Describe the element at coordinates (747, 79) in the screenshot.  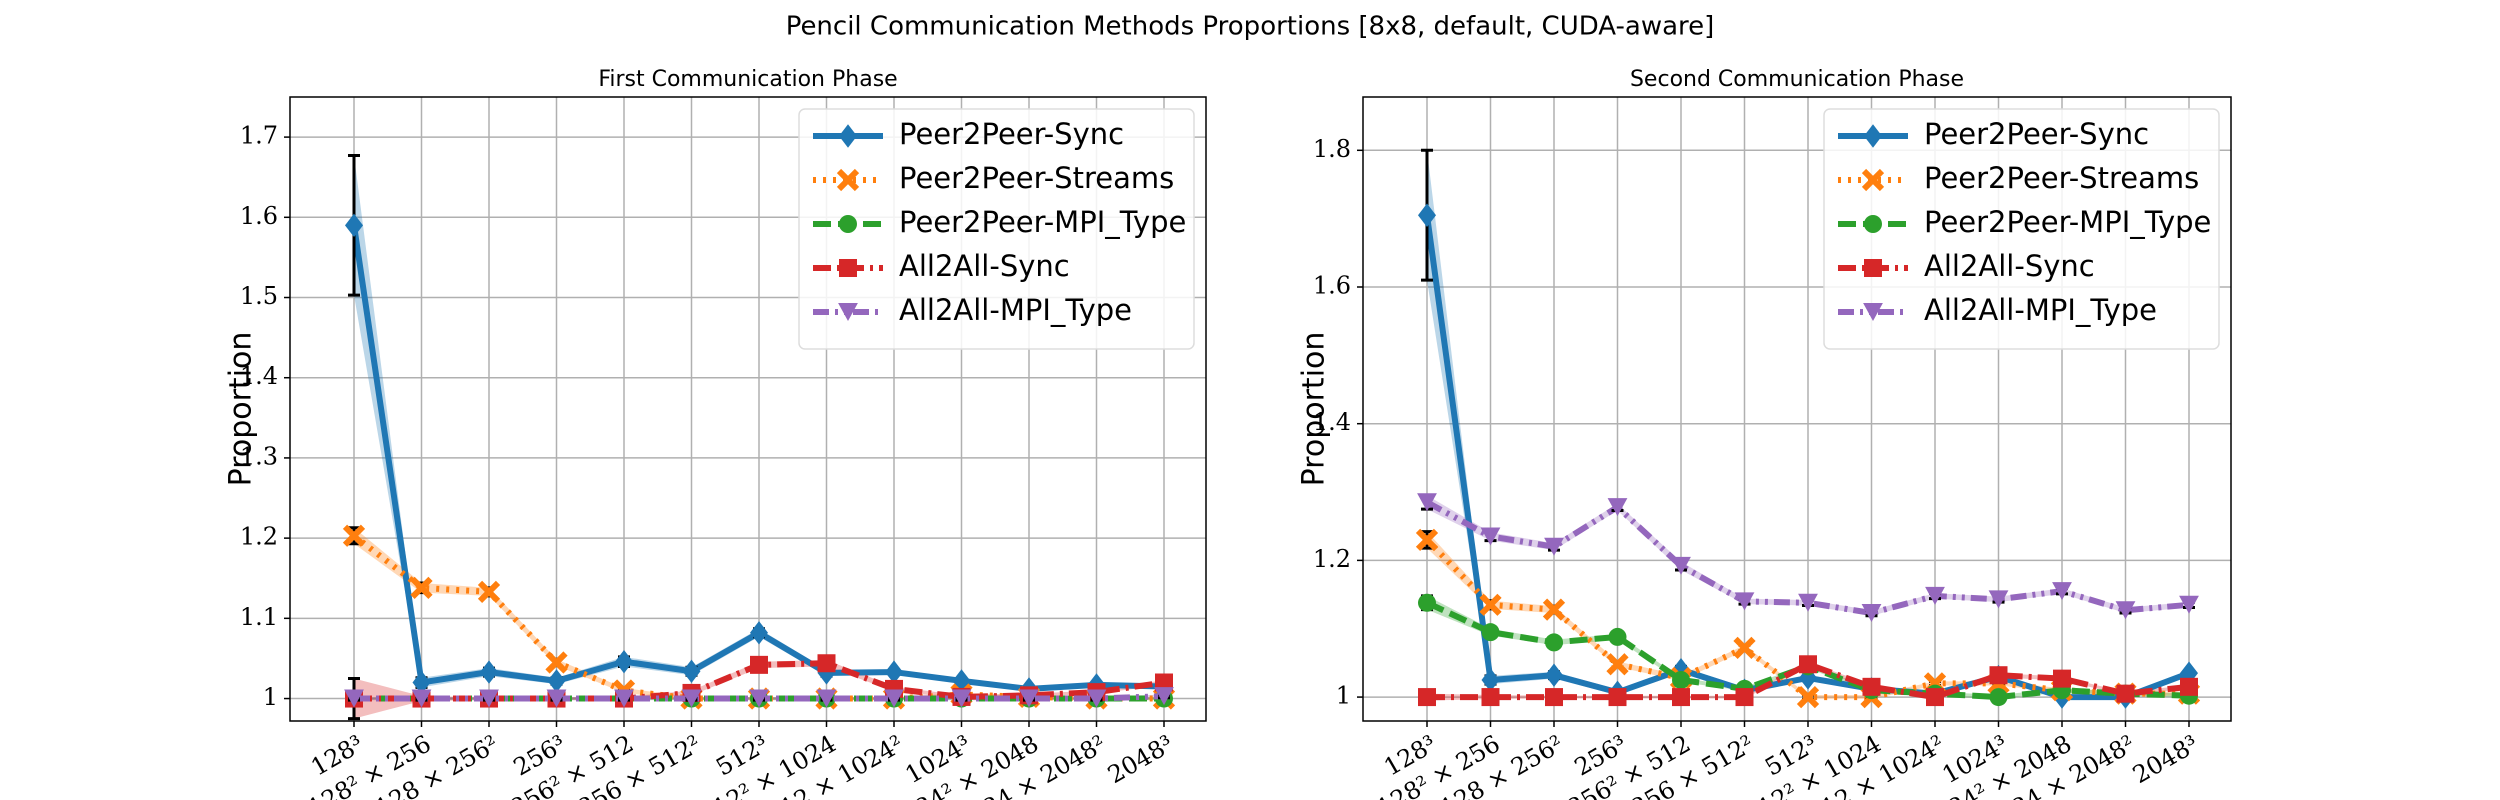
I see `subplot-title: First Communication Phase` at that location.